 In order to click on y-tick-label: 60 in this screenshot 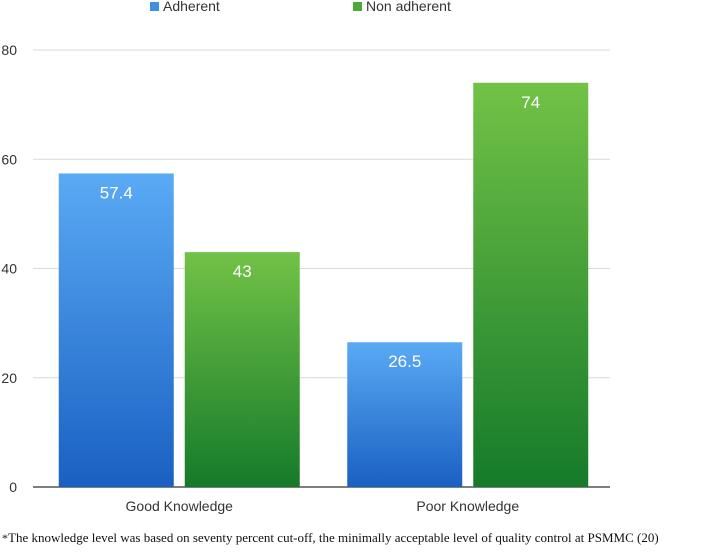, I will do `click(9, 159)`.